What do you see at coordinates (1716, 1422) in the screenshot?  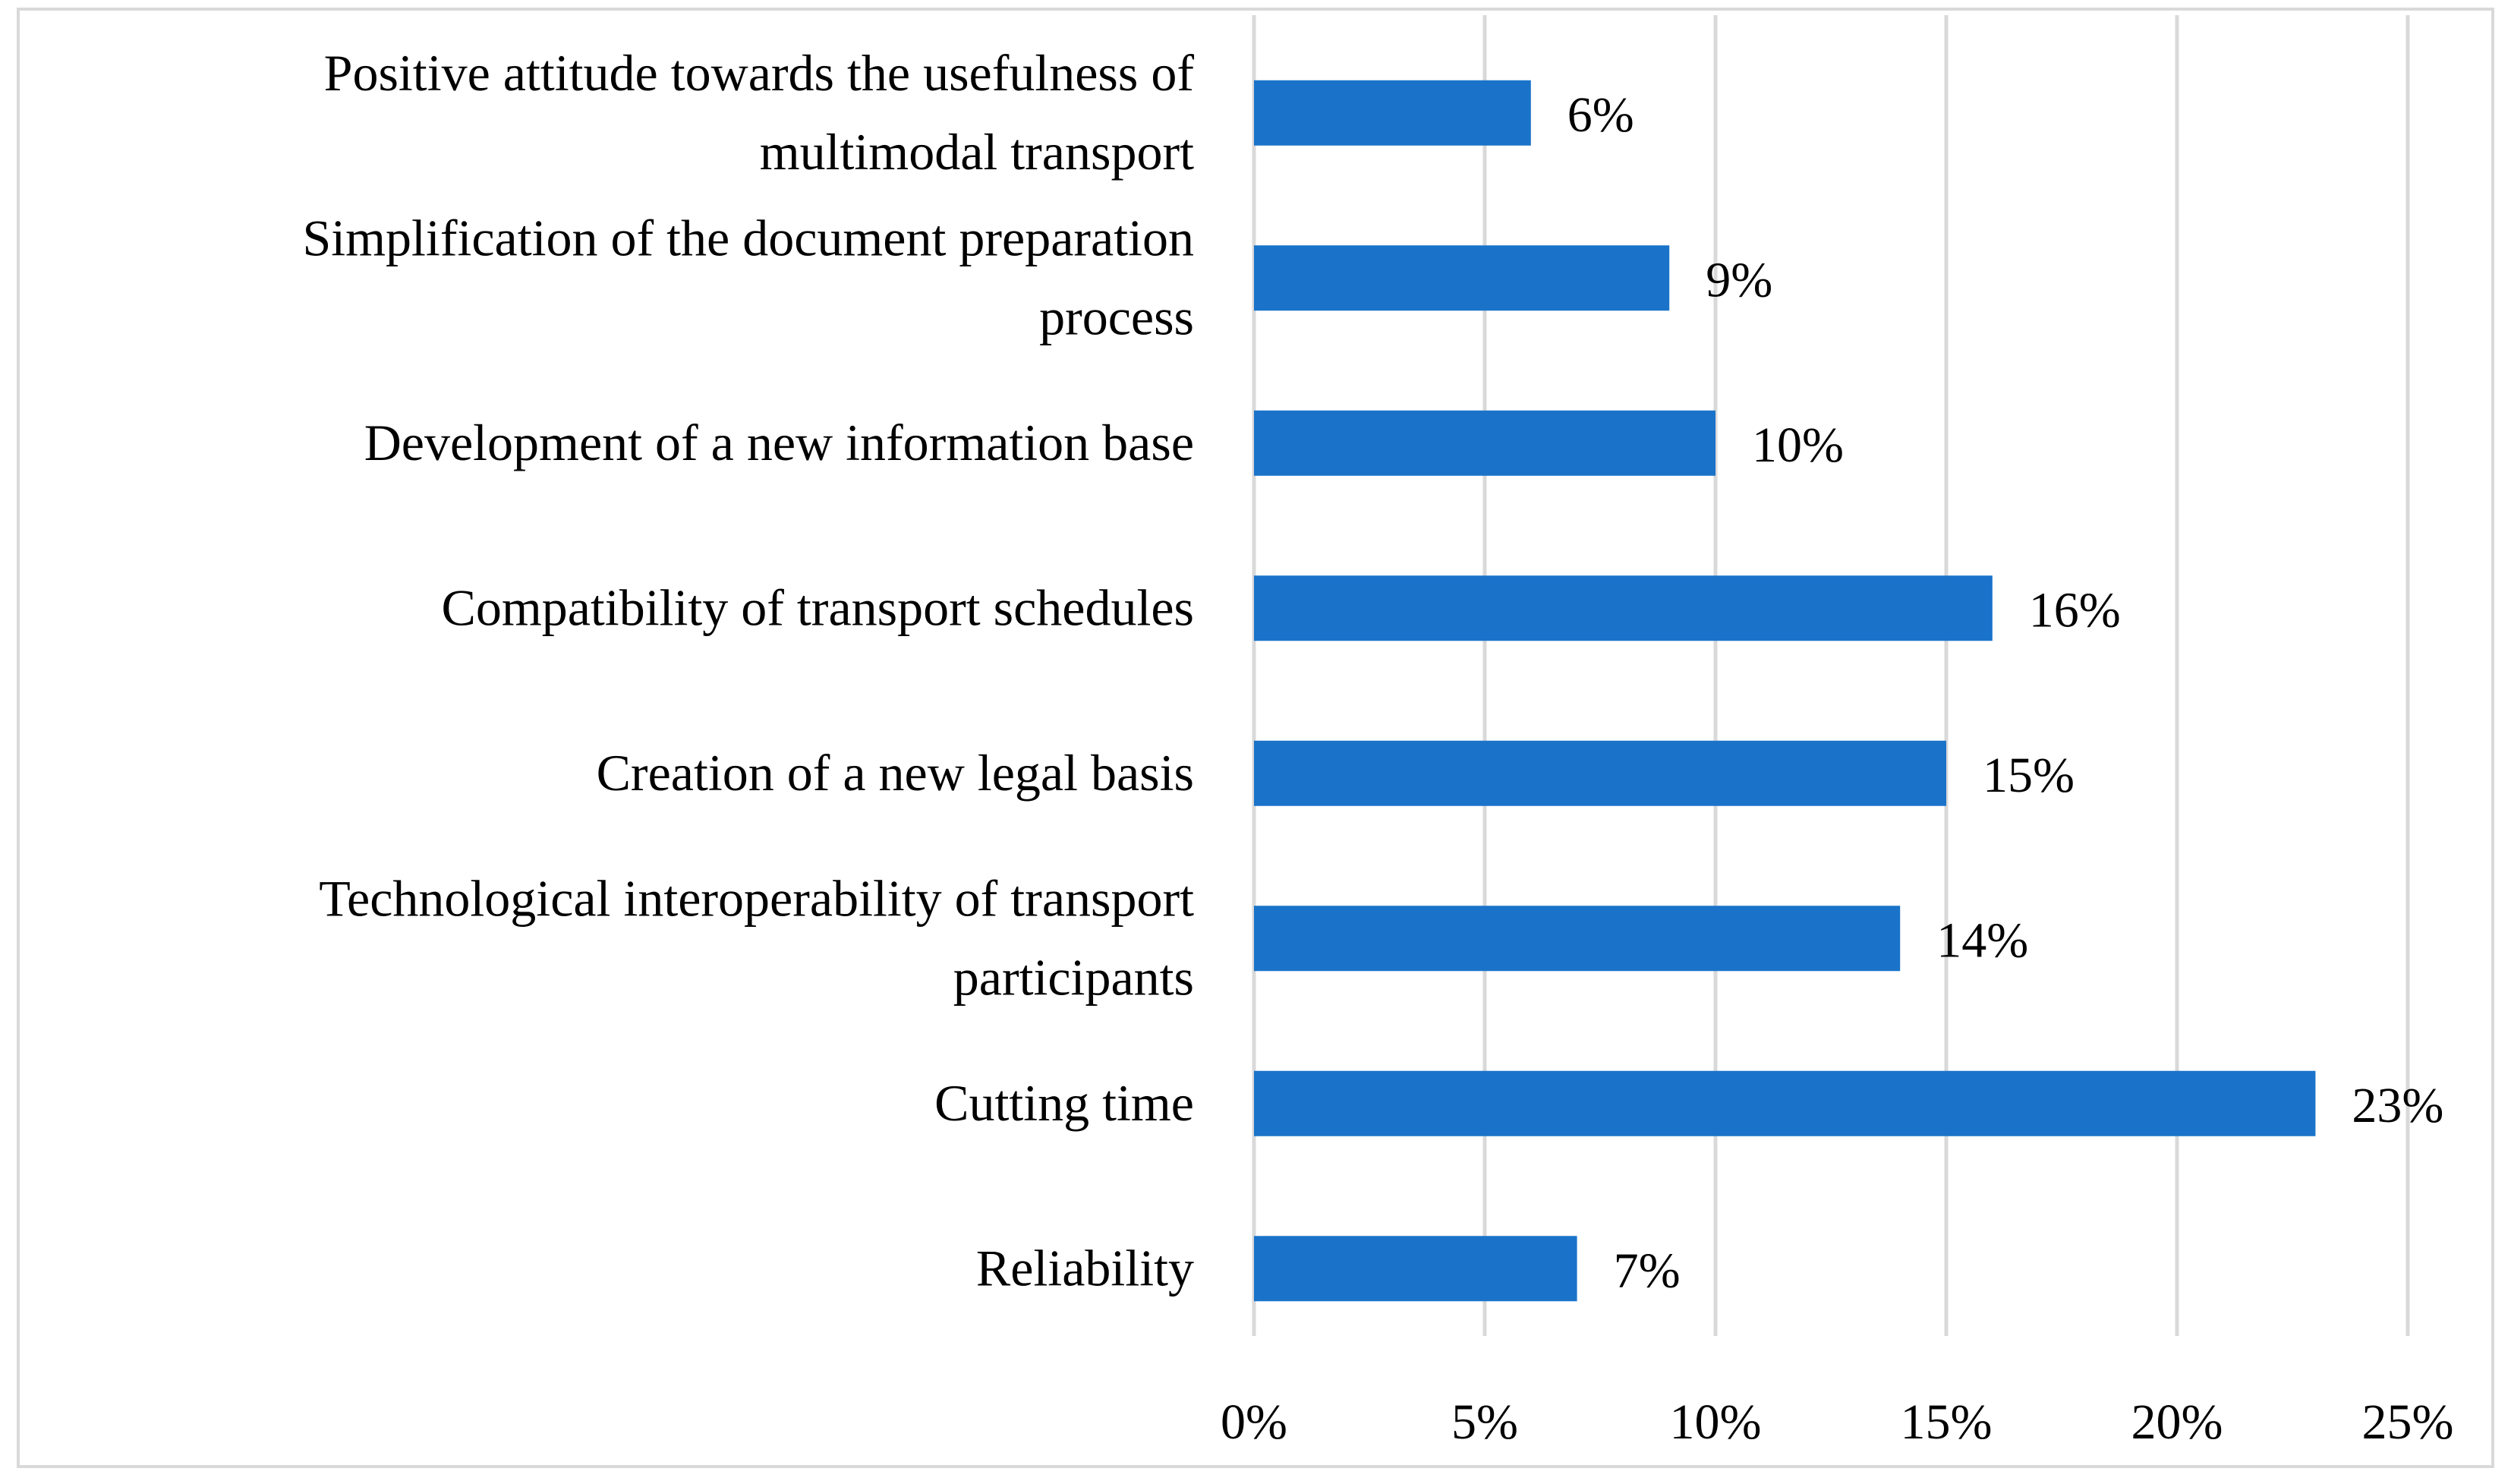 I see `x-tick-label: 10%` at bounding box center [1716, 1422].